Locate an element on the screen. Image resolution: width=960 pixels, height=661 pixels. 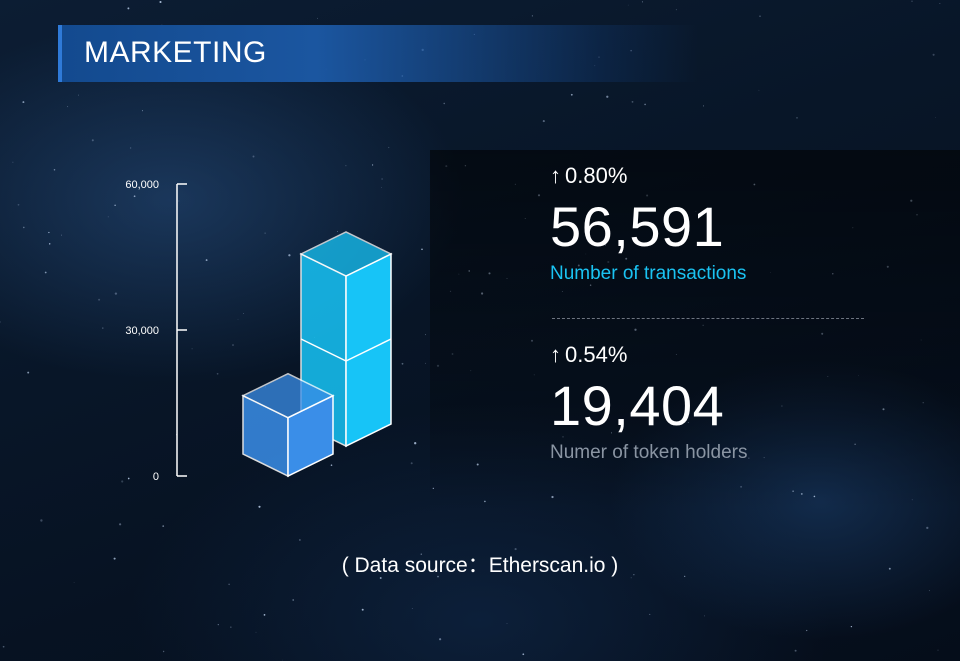
title-bar: MARKETING is located at coordinates (378, 53).